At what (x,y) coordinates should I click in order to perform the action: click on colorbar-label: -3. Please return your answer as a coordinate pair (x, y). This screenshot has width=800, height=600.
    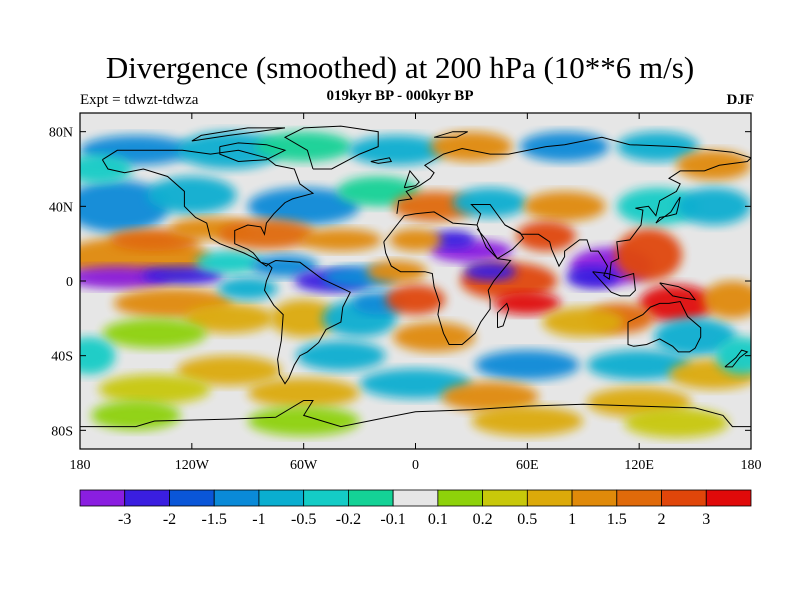
    Looking at the image, I should click on (124, 519).